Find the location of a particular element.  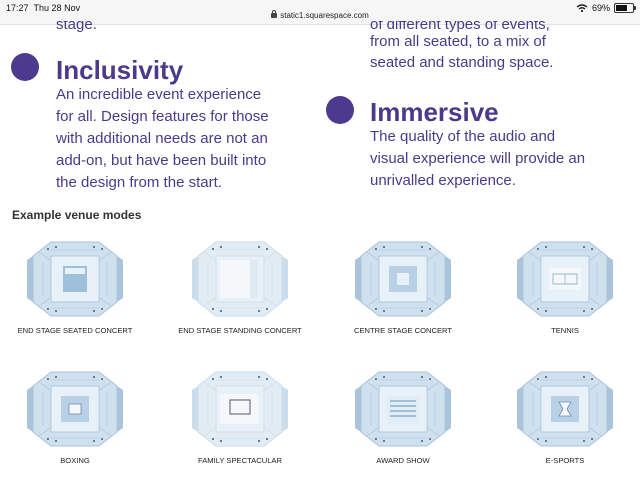

battery-icon is located at coordinates (625, 8).